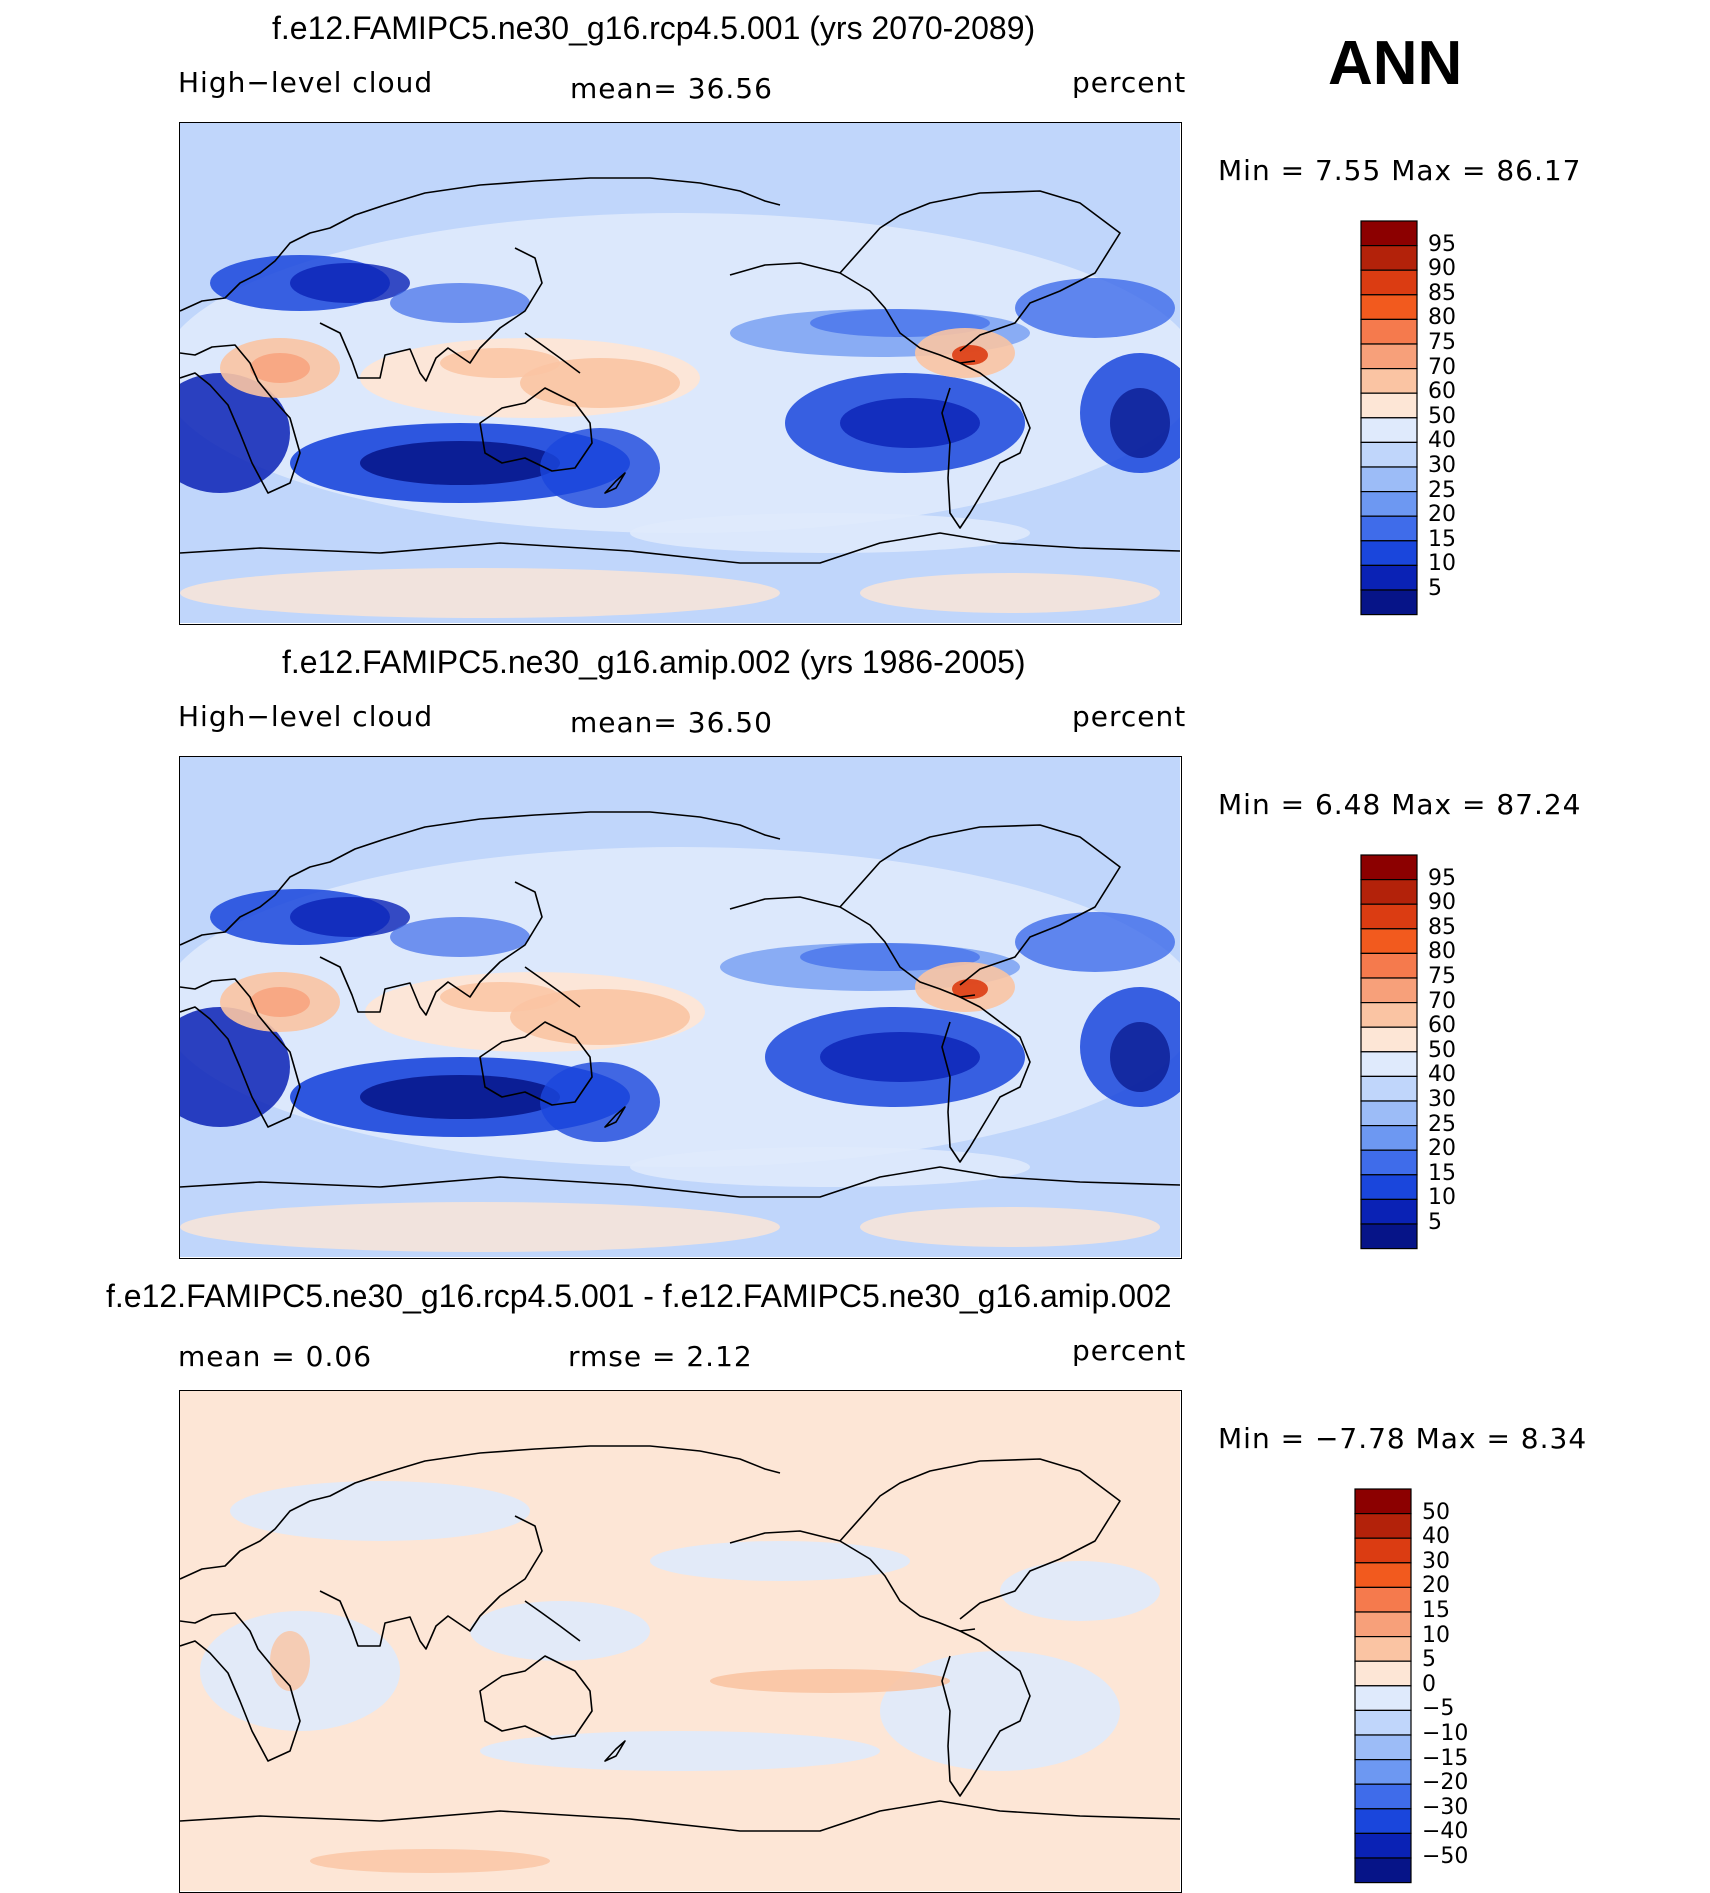 The width and height of the screenshot is (1710, 1893). What do you see at coordinates (1442, 318) in the screenshot?
I see `colorbar-tick-label: 80` at bounding box center [1442, 318].